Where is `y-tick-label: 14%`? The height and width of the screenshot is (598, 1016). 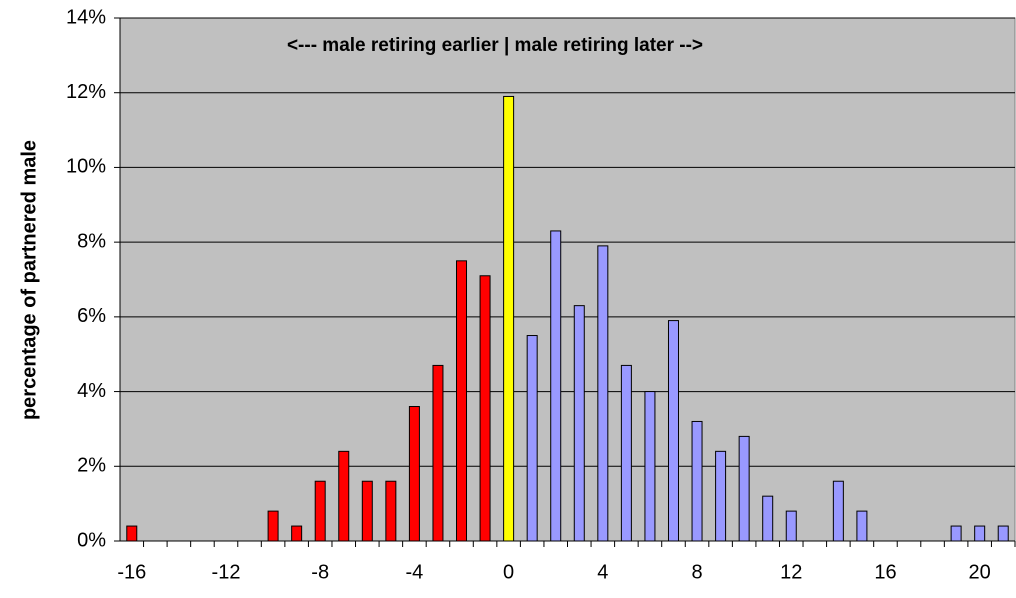 y-tick-label: 14% is located at coordinates (86, 17).